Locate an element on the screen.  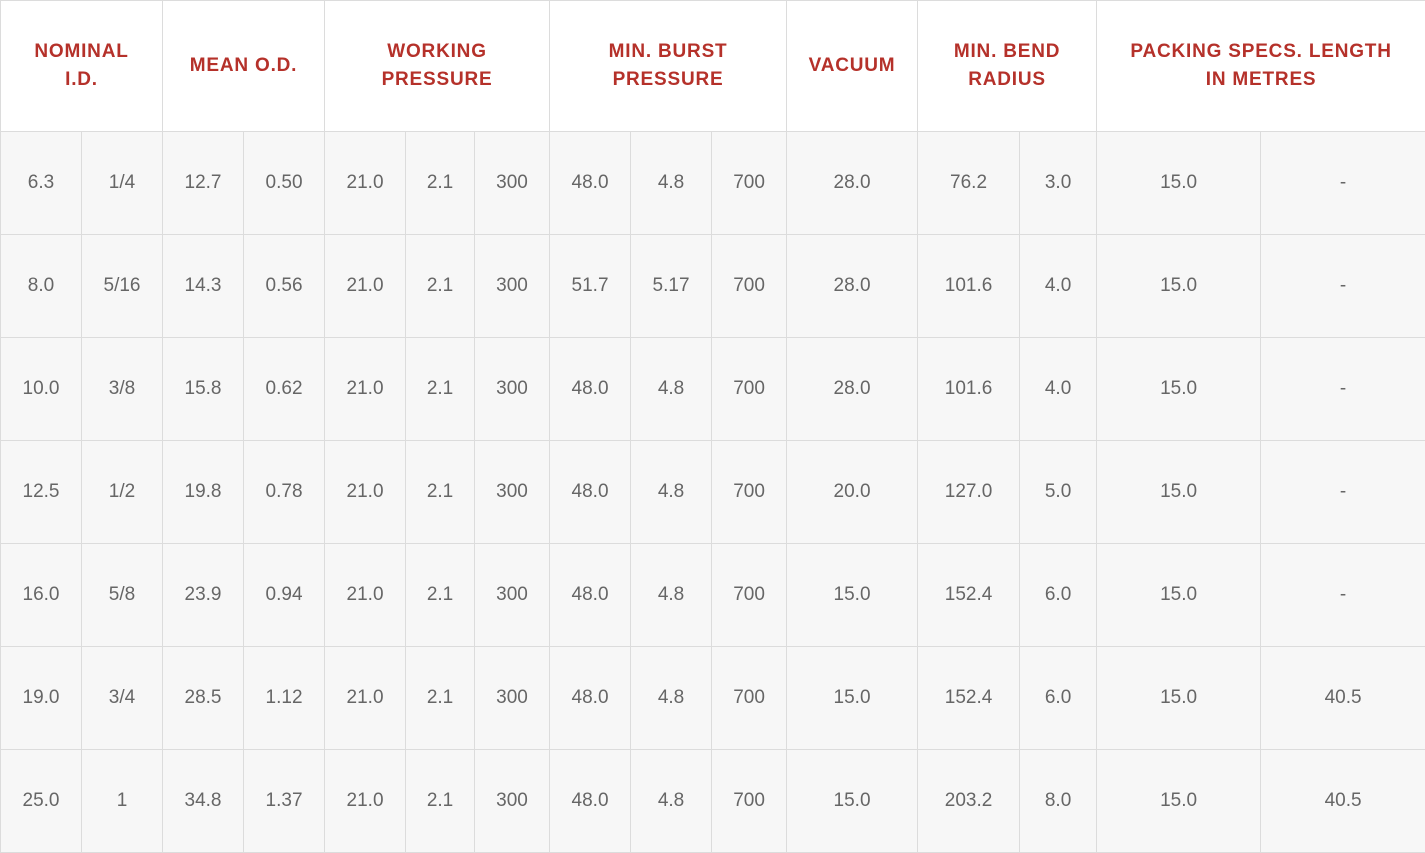
table-cell: 0.56 is located at coordinates (284, 286).